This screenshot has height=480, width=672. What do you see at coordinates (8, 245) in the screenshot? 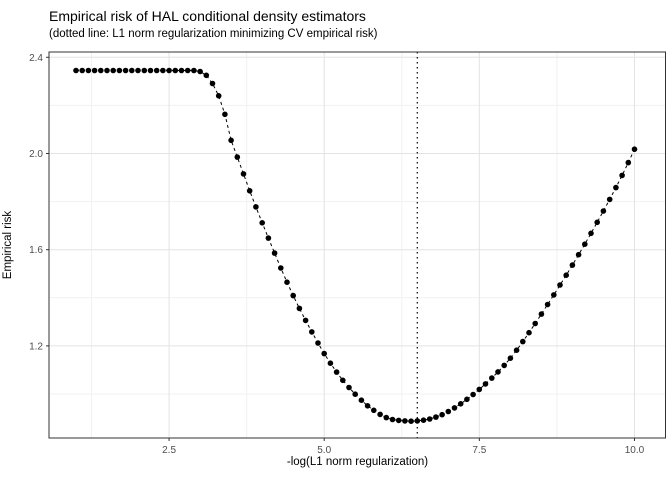
I see `y-axis-title: Empirical risk` at bounding box center [8, 245].